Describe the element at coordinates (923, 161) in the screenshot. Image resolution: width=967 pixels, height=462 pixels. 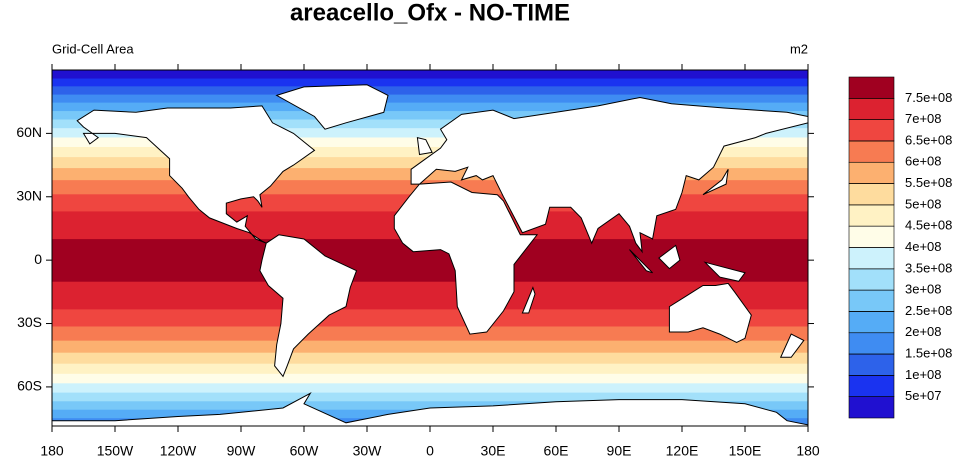
I see `colorbar-label: 6e+08` at that location.